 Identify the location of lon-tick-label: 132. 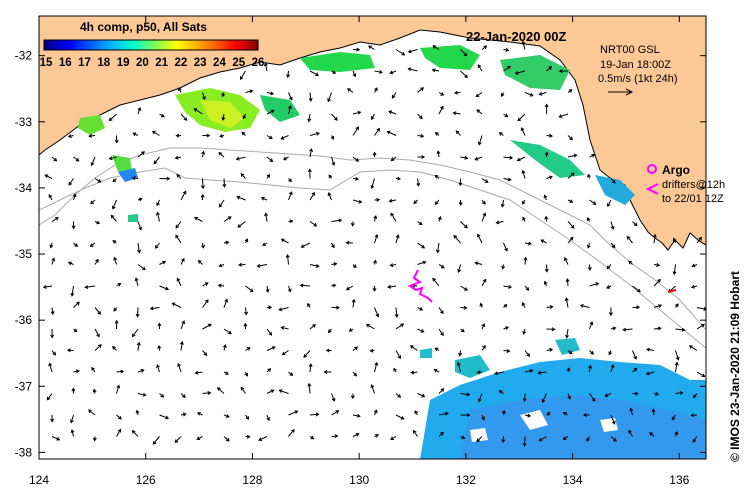
(466, 480).